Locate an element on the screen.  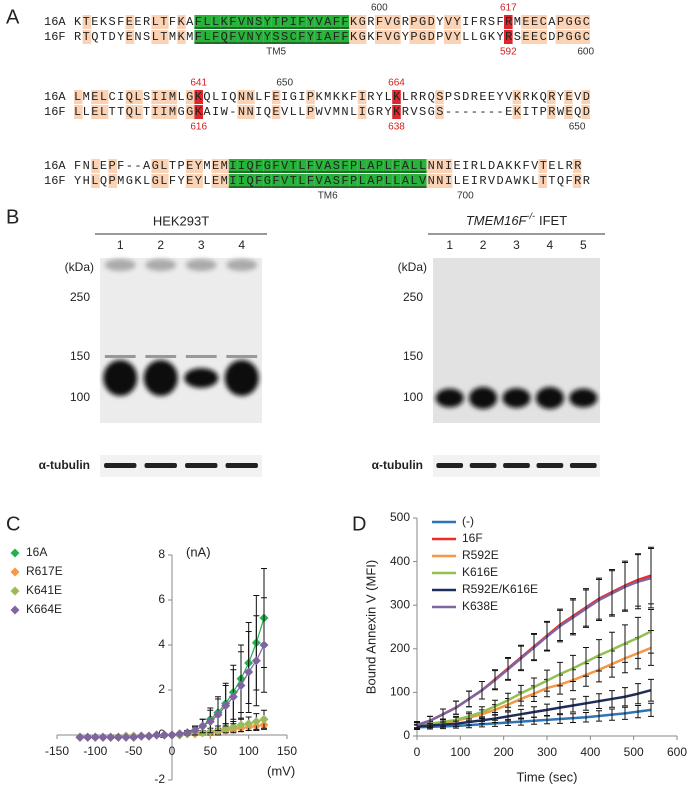
lane-number: 1 is located at coordinates (449, 245).